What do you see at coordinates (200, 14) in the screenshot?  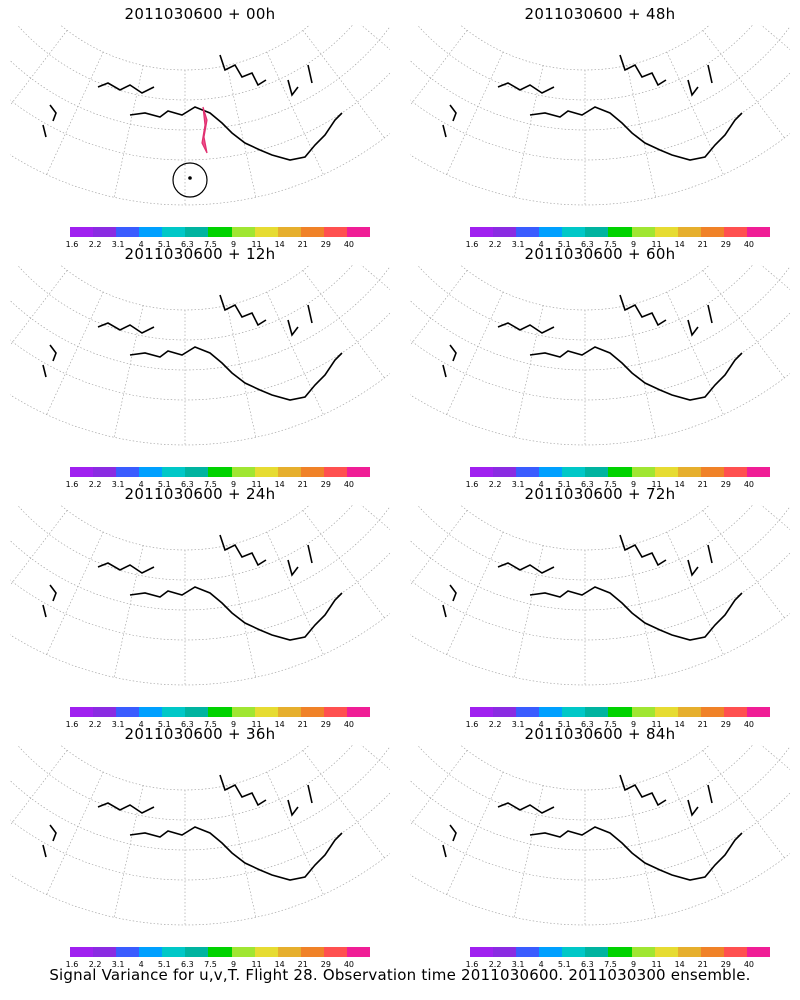 I see `panel-title: 2011030600 + 00h` at bounding box center [200, 14].